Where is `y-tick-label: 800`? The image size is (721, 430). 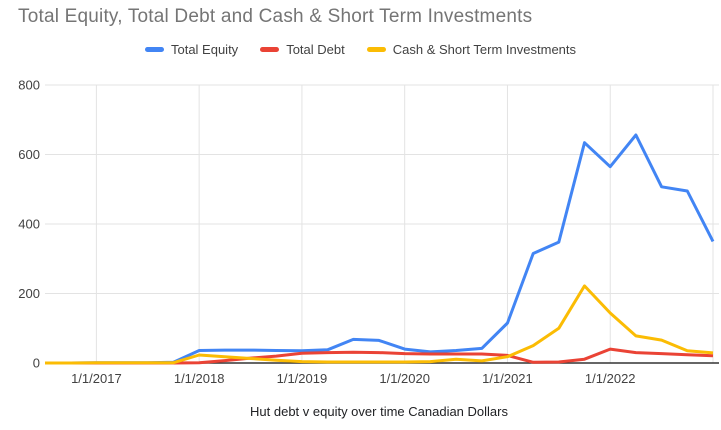 y-tick-label: 800 is located at coordinates (29, 85).